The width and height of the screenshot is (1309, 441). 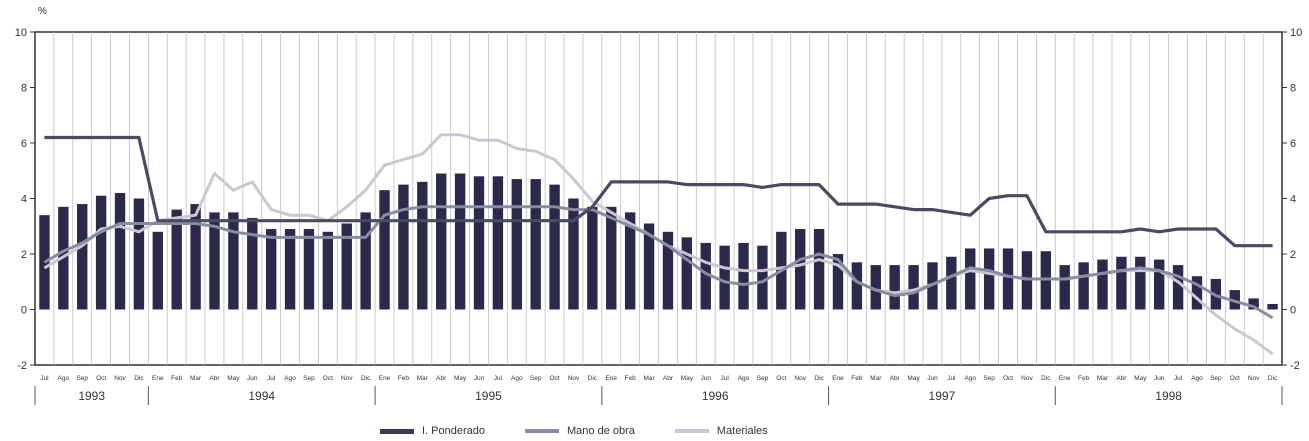 I want to click on y-tick-label-right: 2, so click(x=1293, y=255).